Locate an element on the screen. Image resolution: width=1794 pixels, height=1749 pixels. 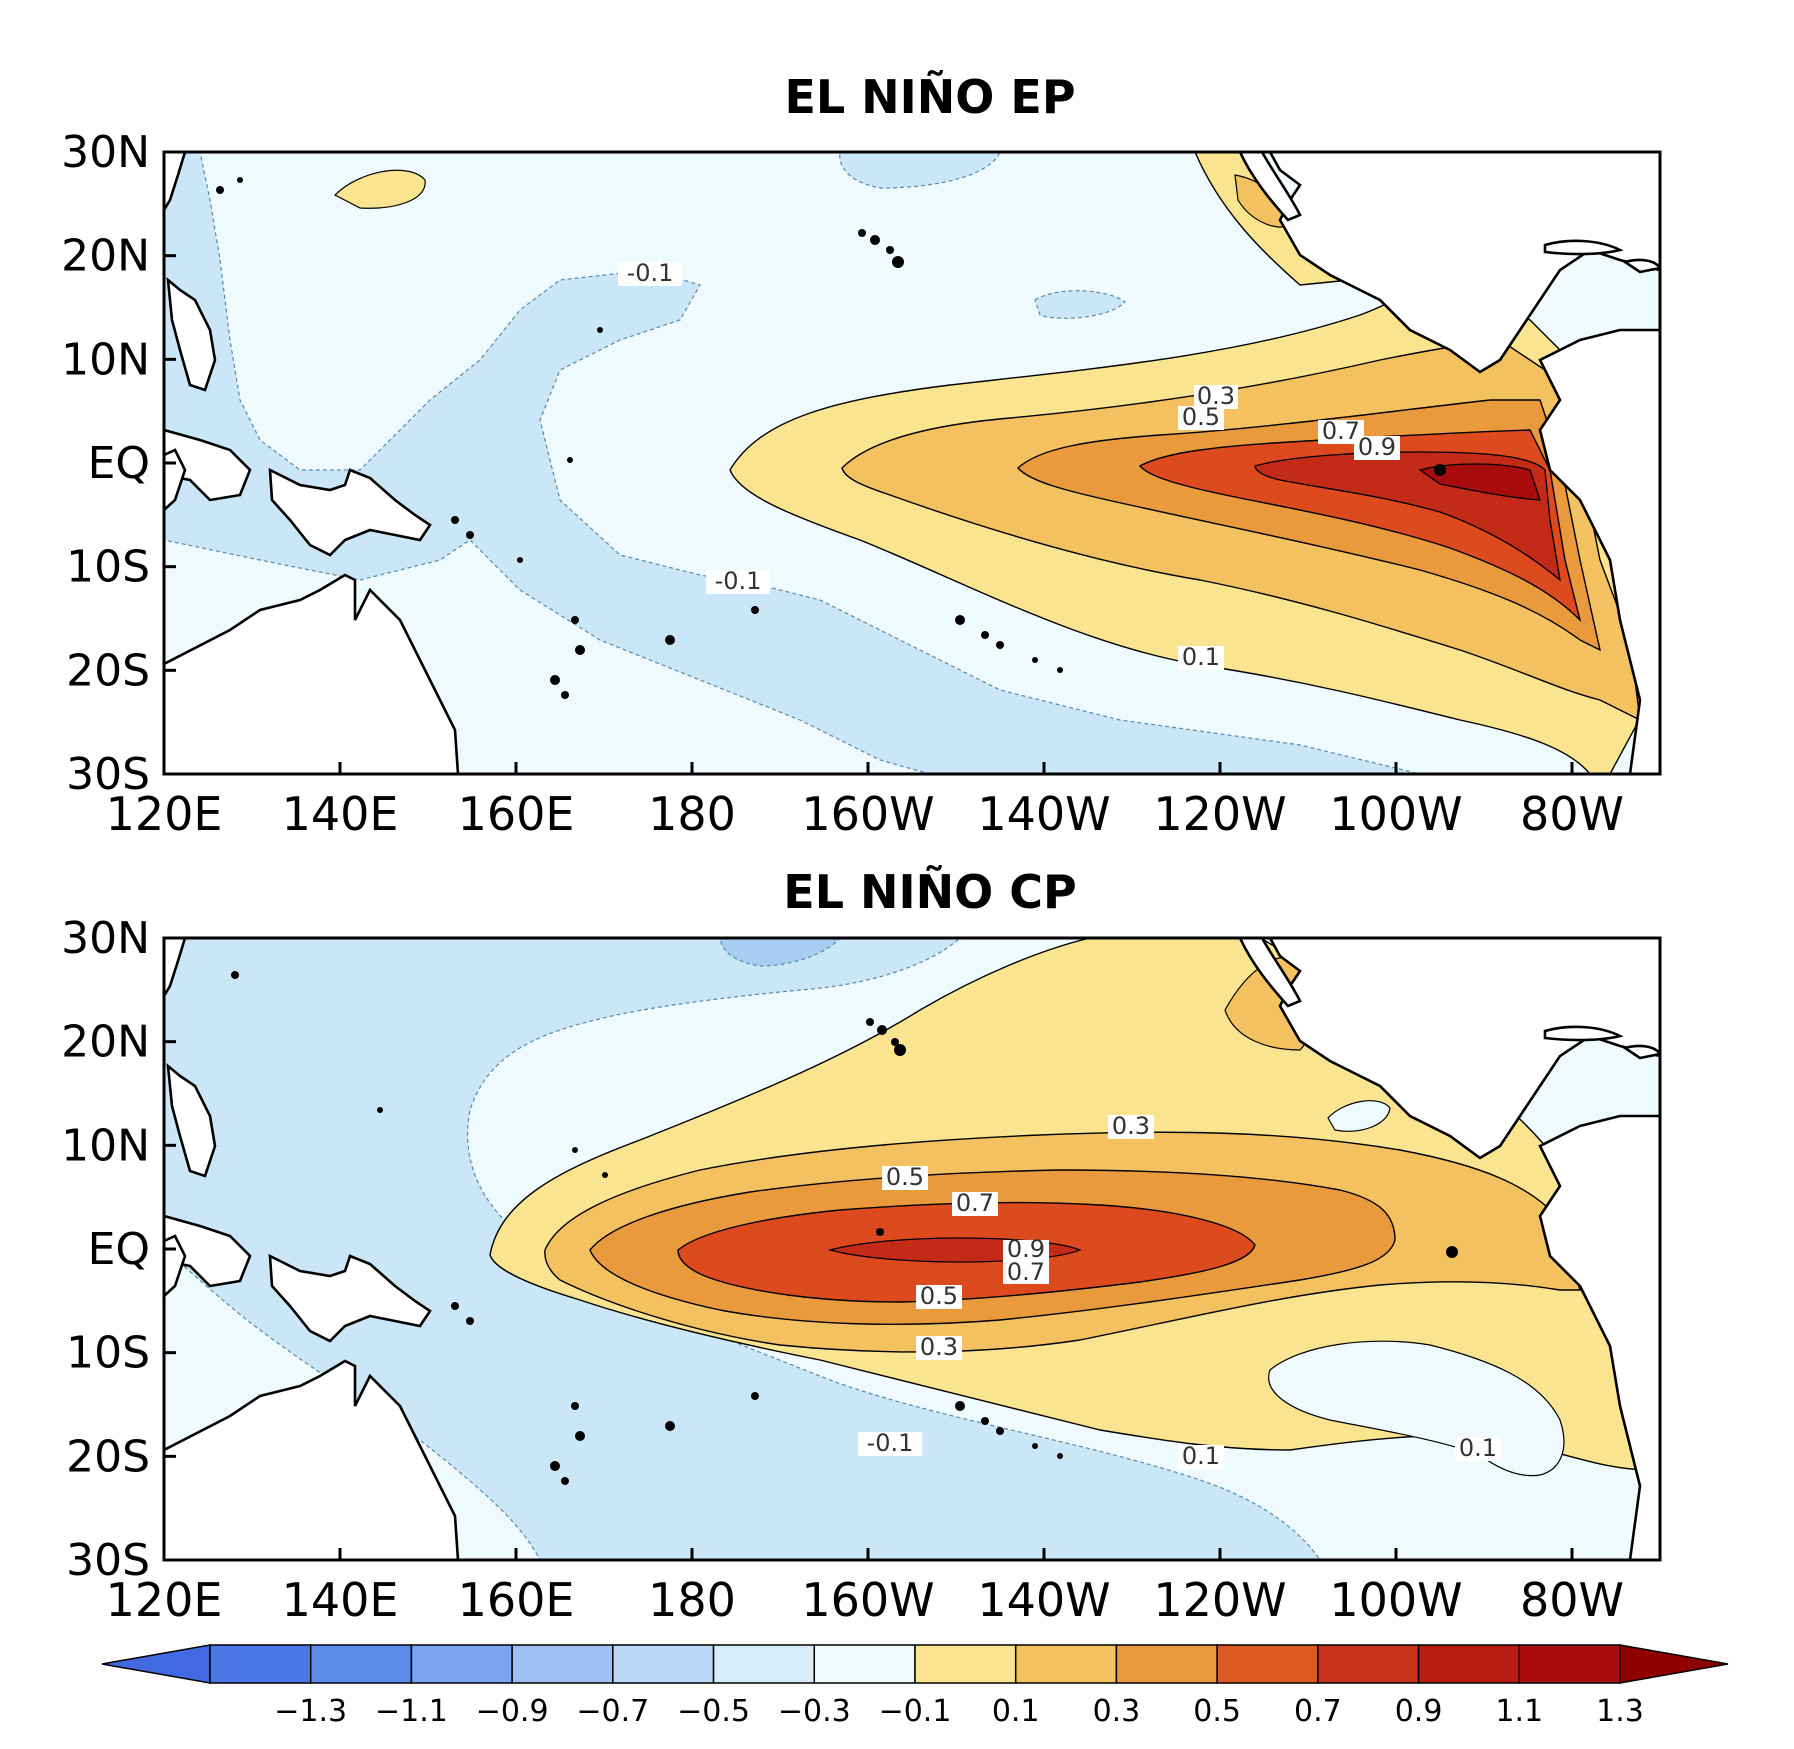
x-tick-label: 180 is located at coordinates (692, 814).